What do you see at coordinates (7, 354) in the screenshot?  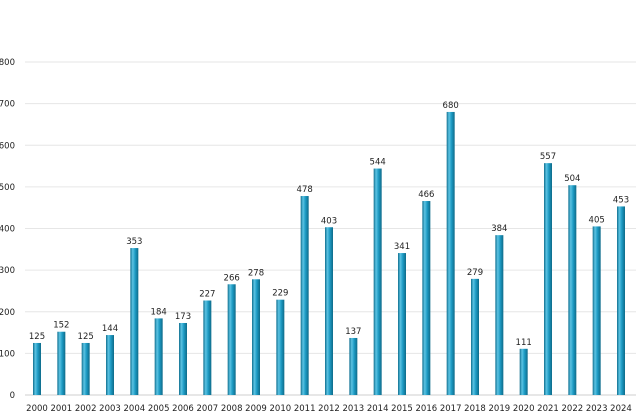 I see `y-tick-label: 100` at bounding box center [7, 354].